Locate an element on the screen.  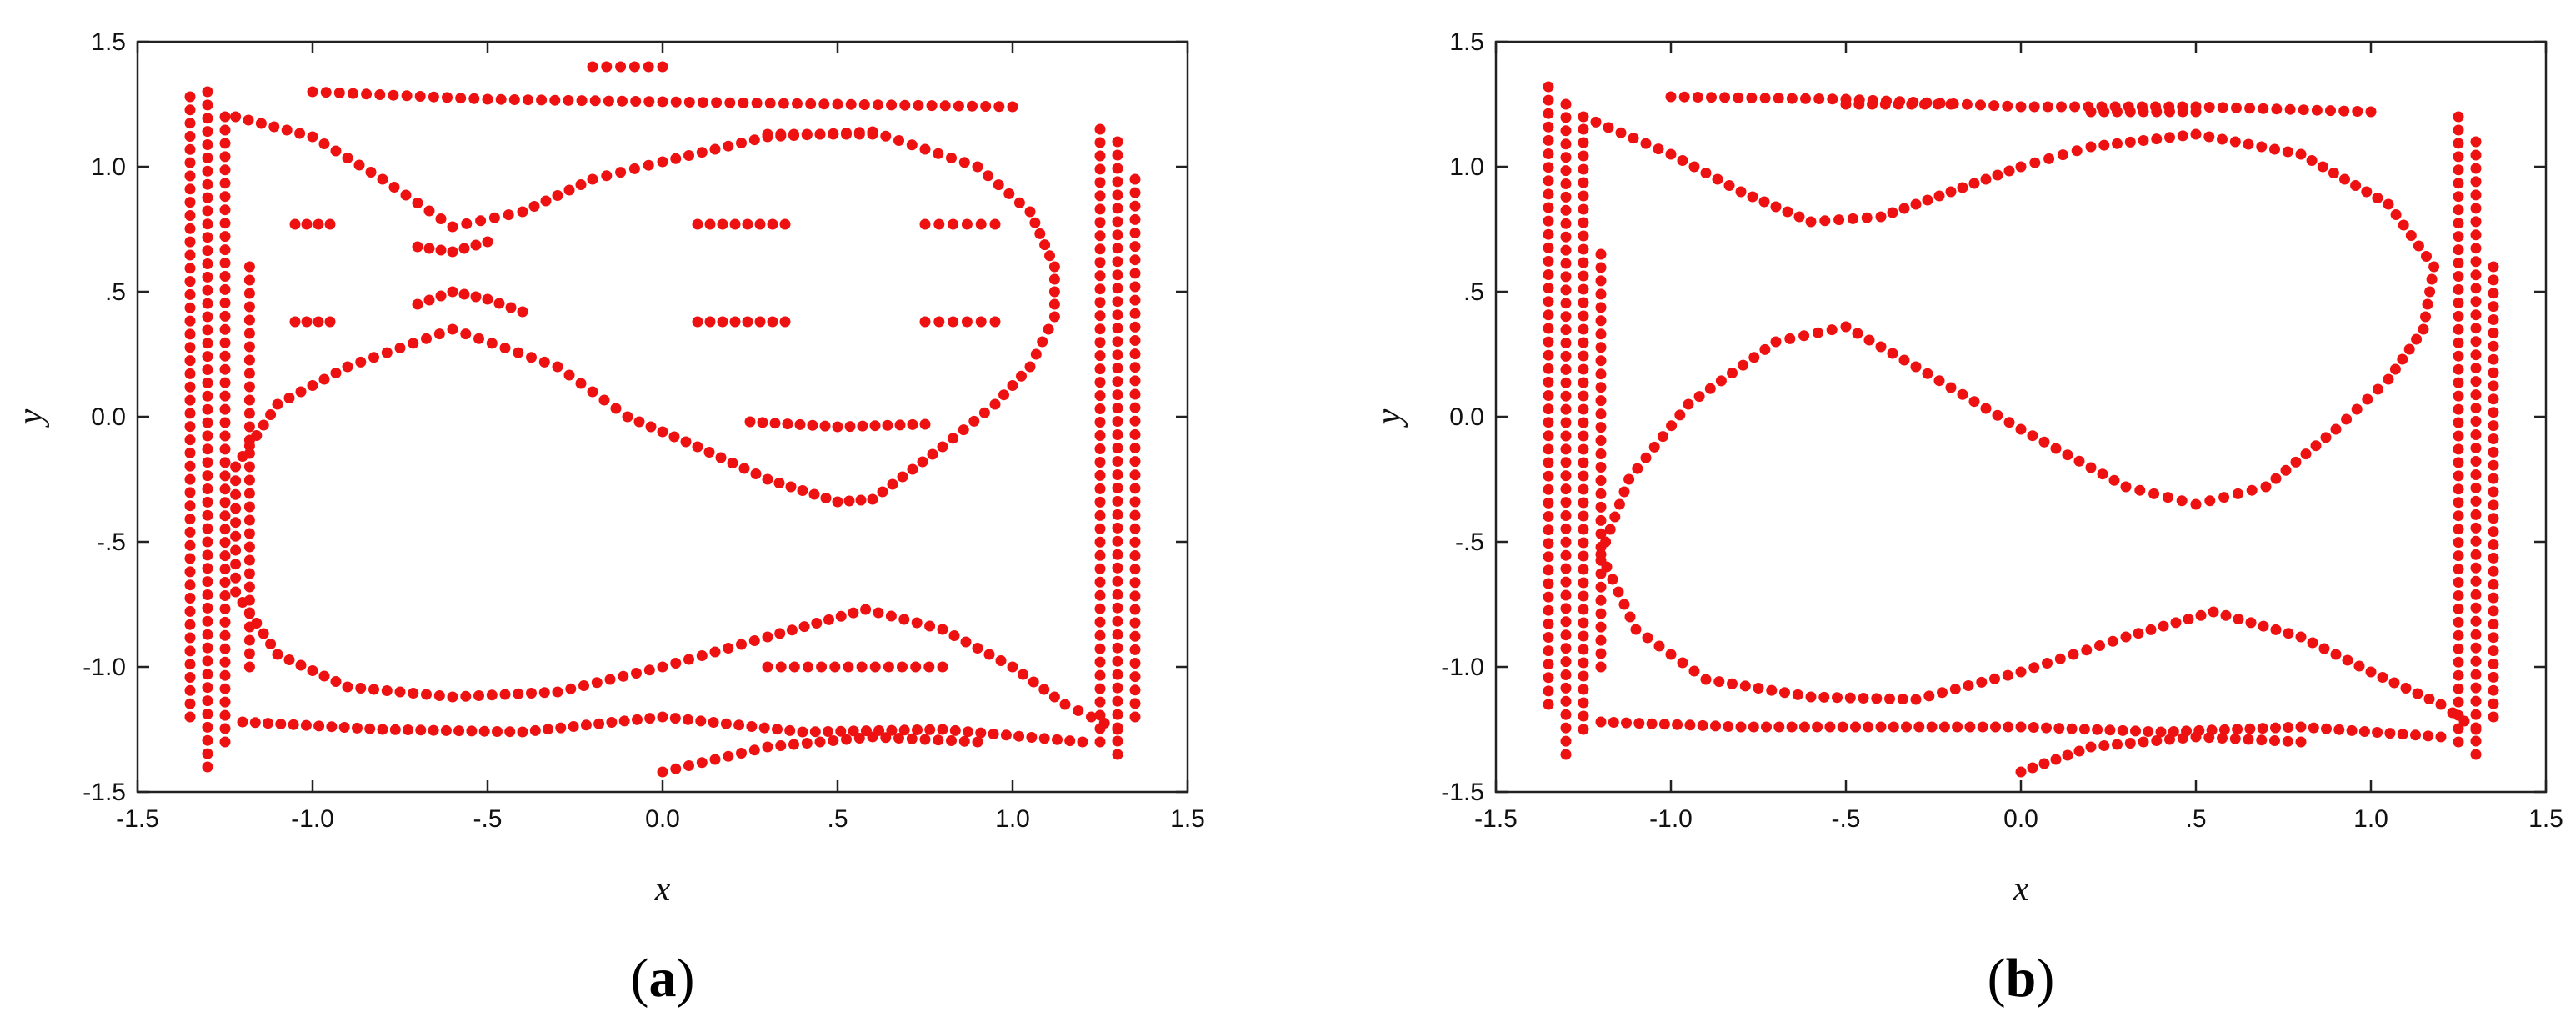
y-tick-label: -1.0 is located at coordinates (105, 667).